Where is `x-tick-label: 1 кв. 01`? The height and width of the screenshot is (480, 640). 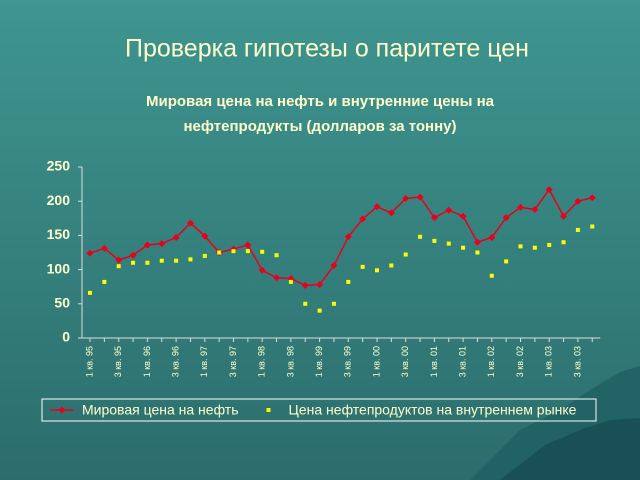
x-tick-label: 1 кв. 01 is located at coordinates (434, 361).